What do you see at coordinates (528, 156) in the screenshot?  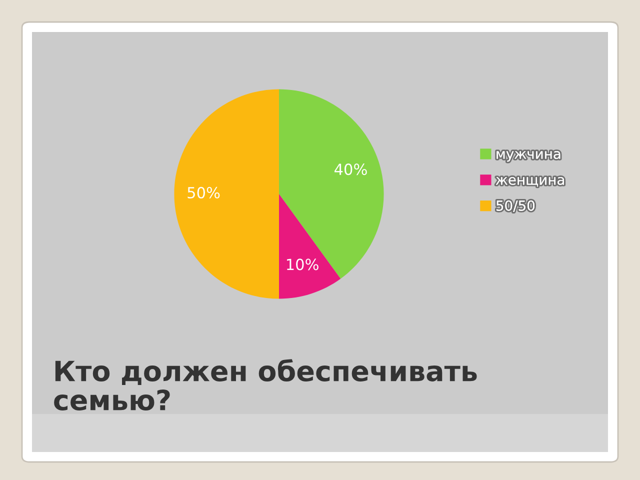 I see `legend-label: мужчина` at bounding box center [528, 156].